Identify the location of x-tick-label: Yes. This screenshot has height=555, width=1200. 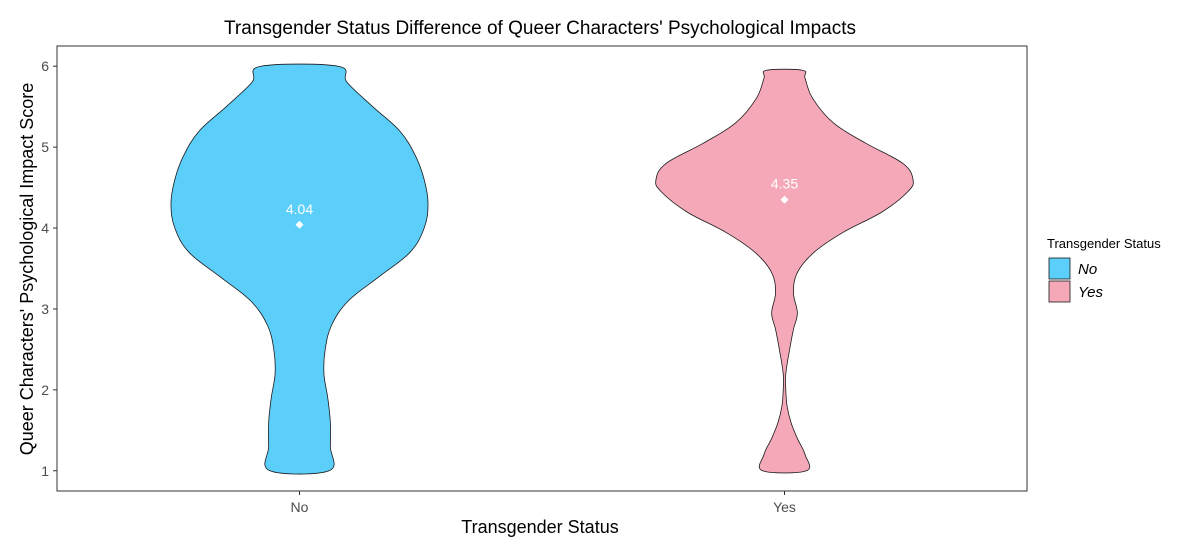
(784, 507).